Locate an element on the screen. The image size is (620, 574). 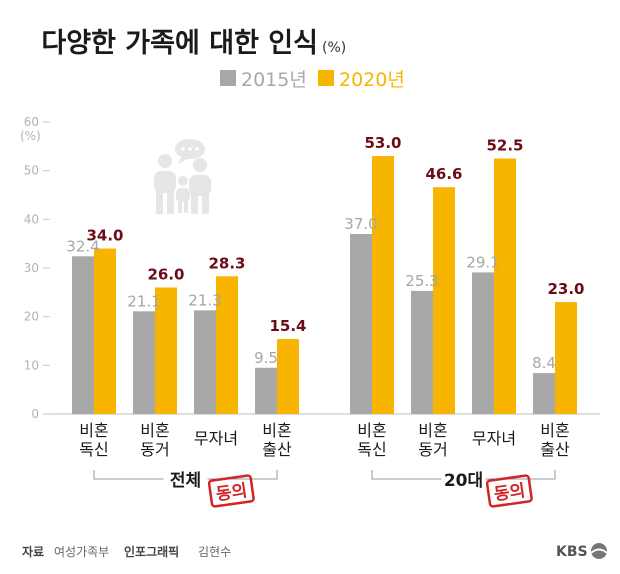
legend-label-2020: 2020년 is located at coordinates (372, 80).